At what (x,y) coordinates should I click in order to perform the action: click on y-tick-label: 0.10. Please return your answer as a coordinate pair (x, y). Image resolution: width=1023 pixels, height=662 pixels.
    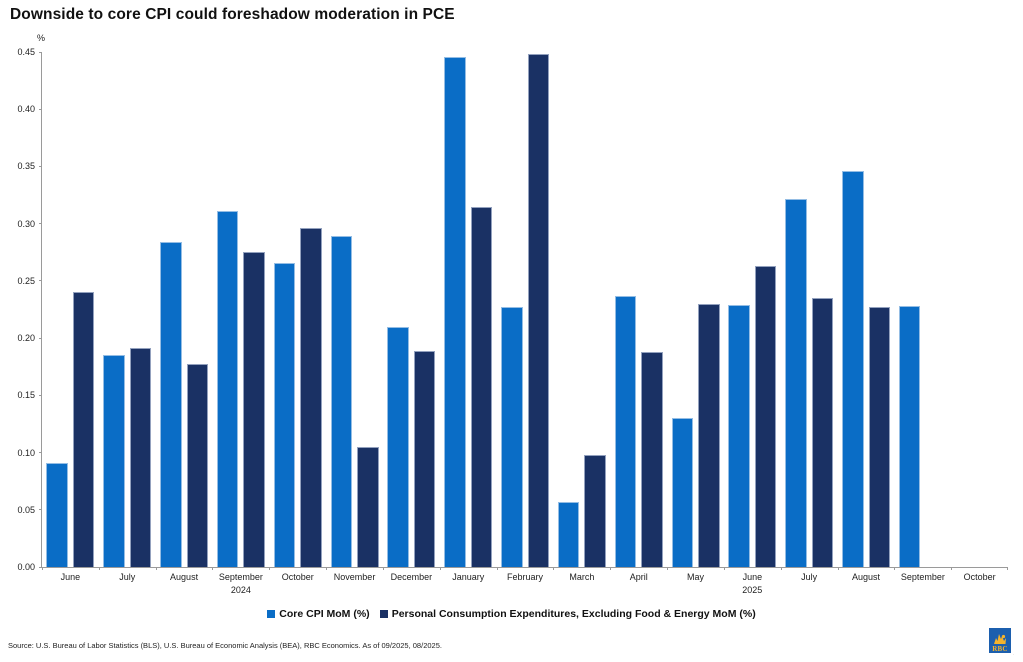
    Looking at the image, I should click on (26, 452).